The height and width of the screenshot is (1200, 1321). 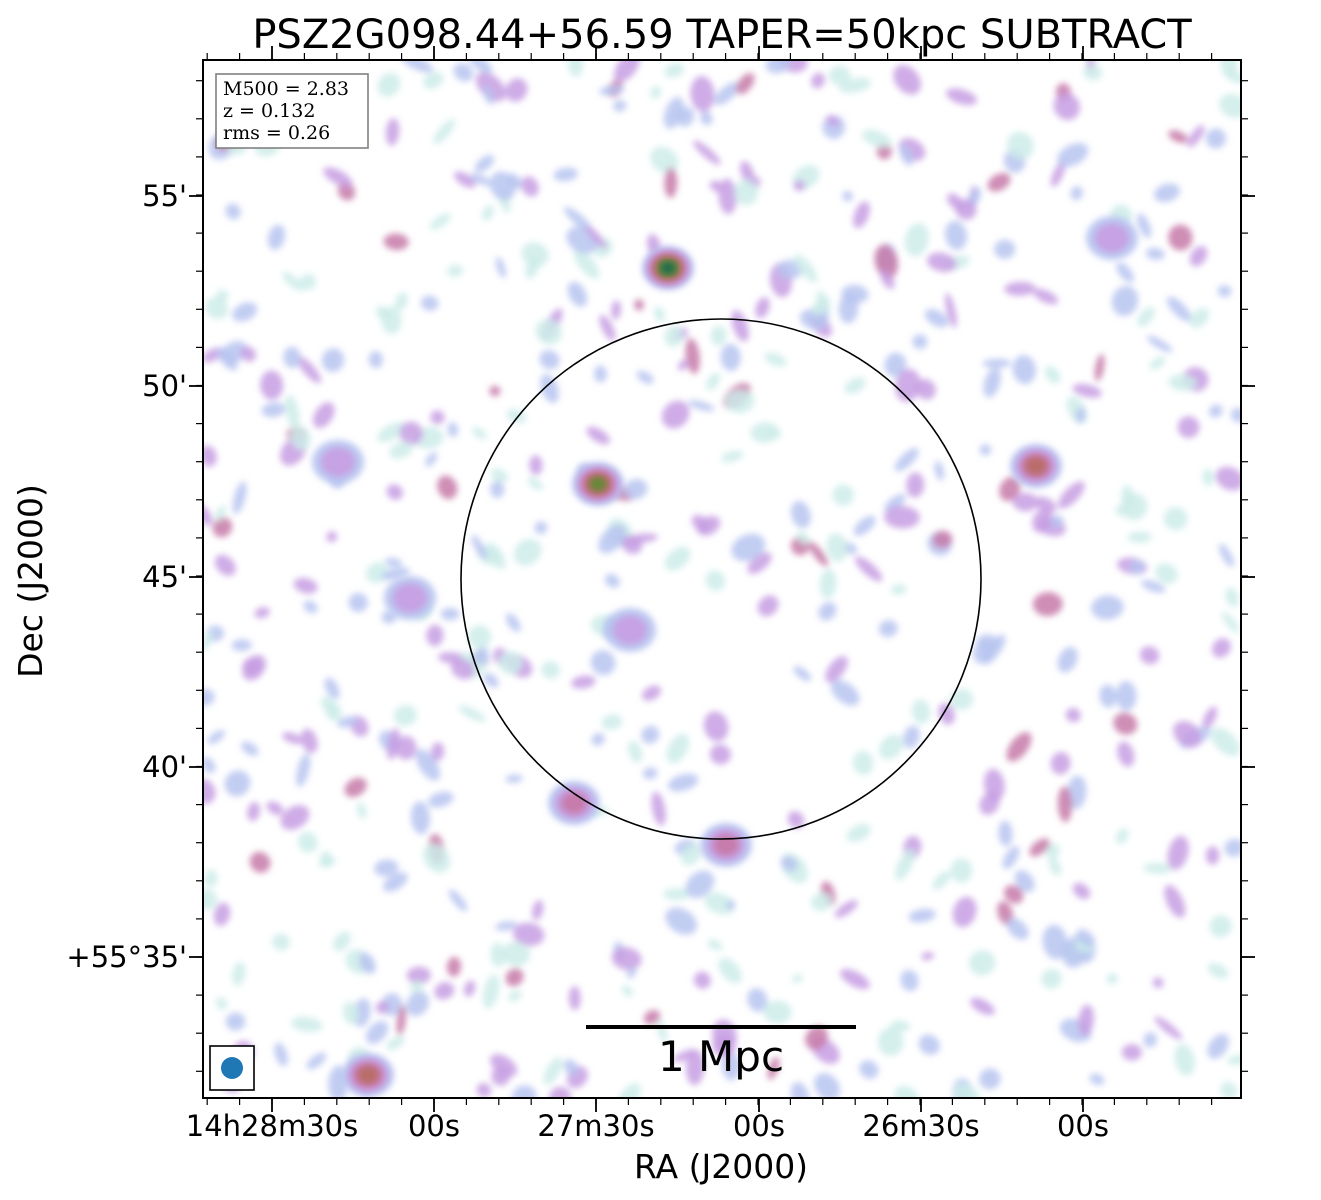 I want to click on info-rms: rms = 0.26, so click(x=276, y=133).